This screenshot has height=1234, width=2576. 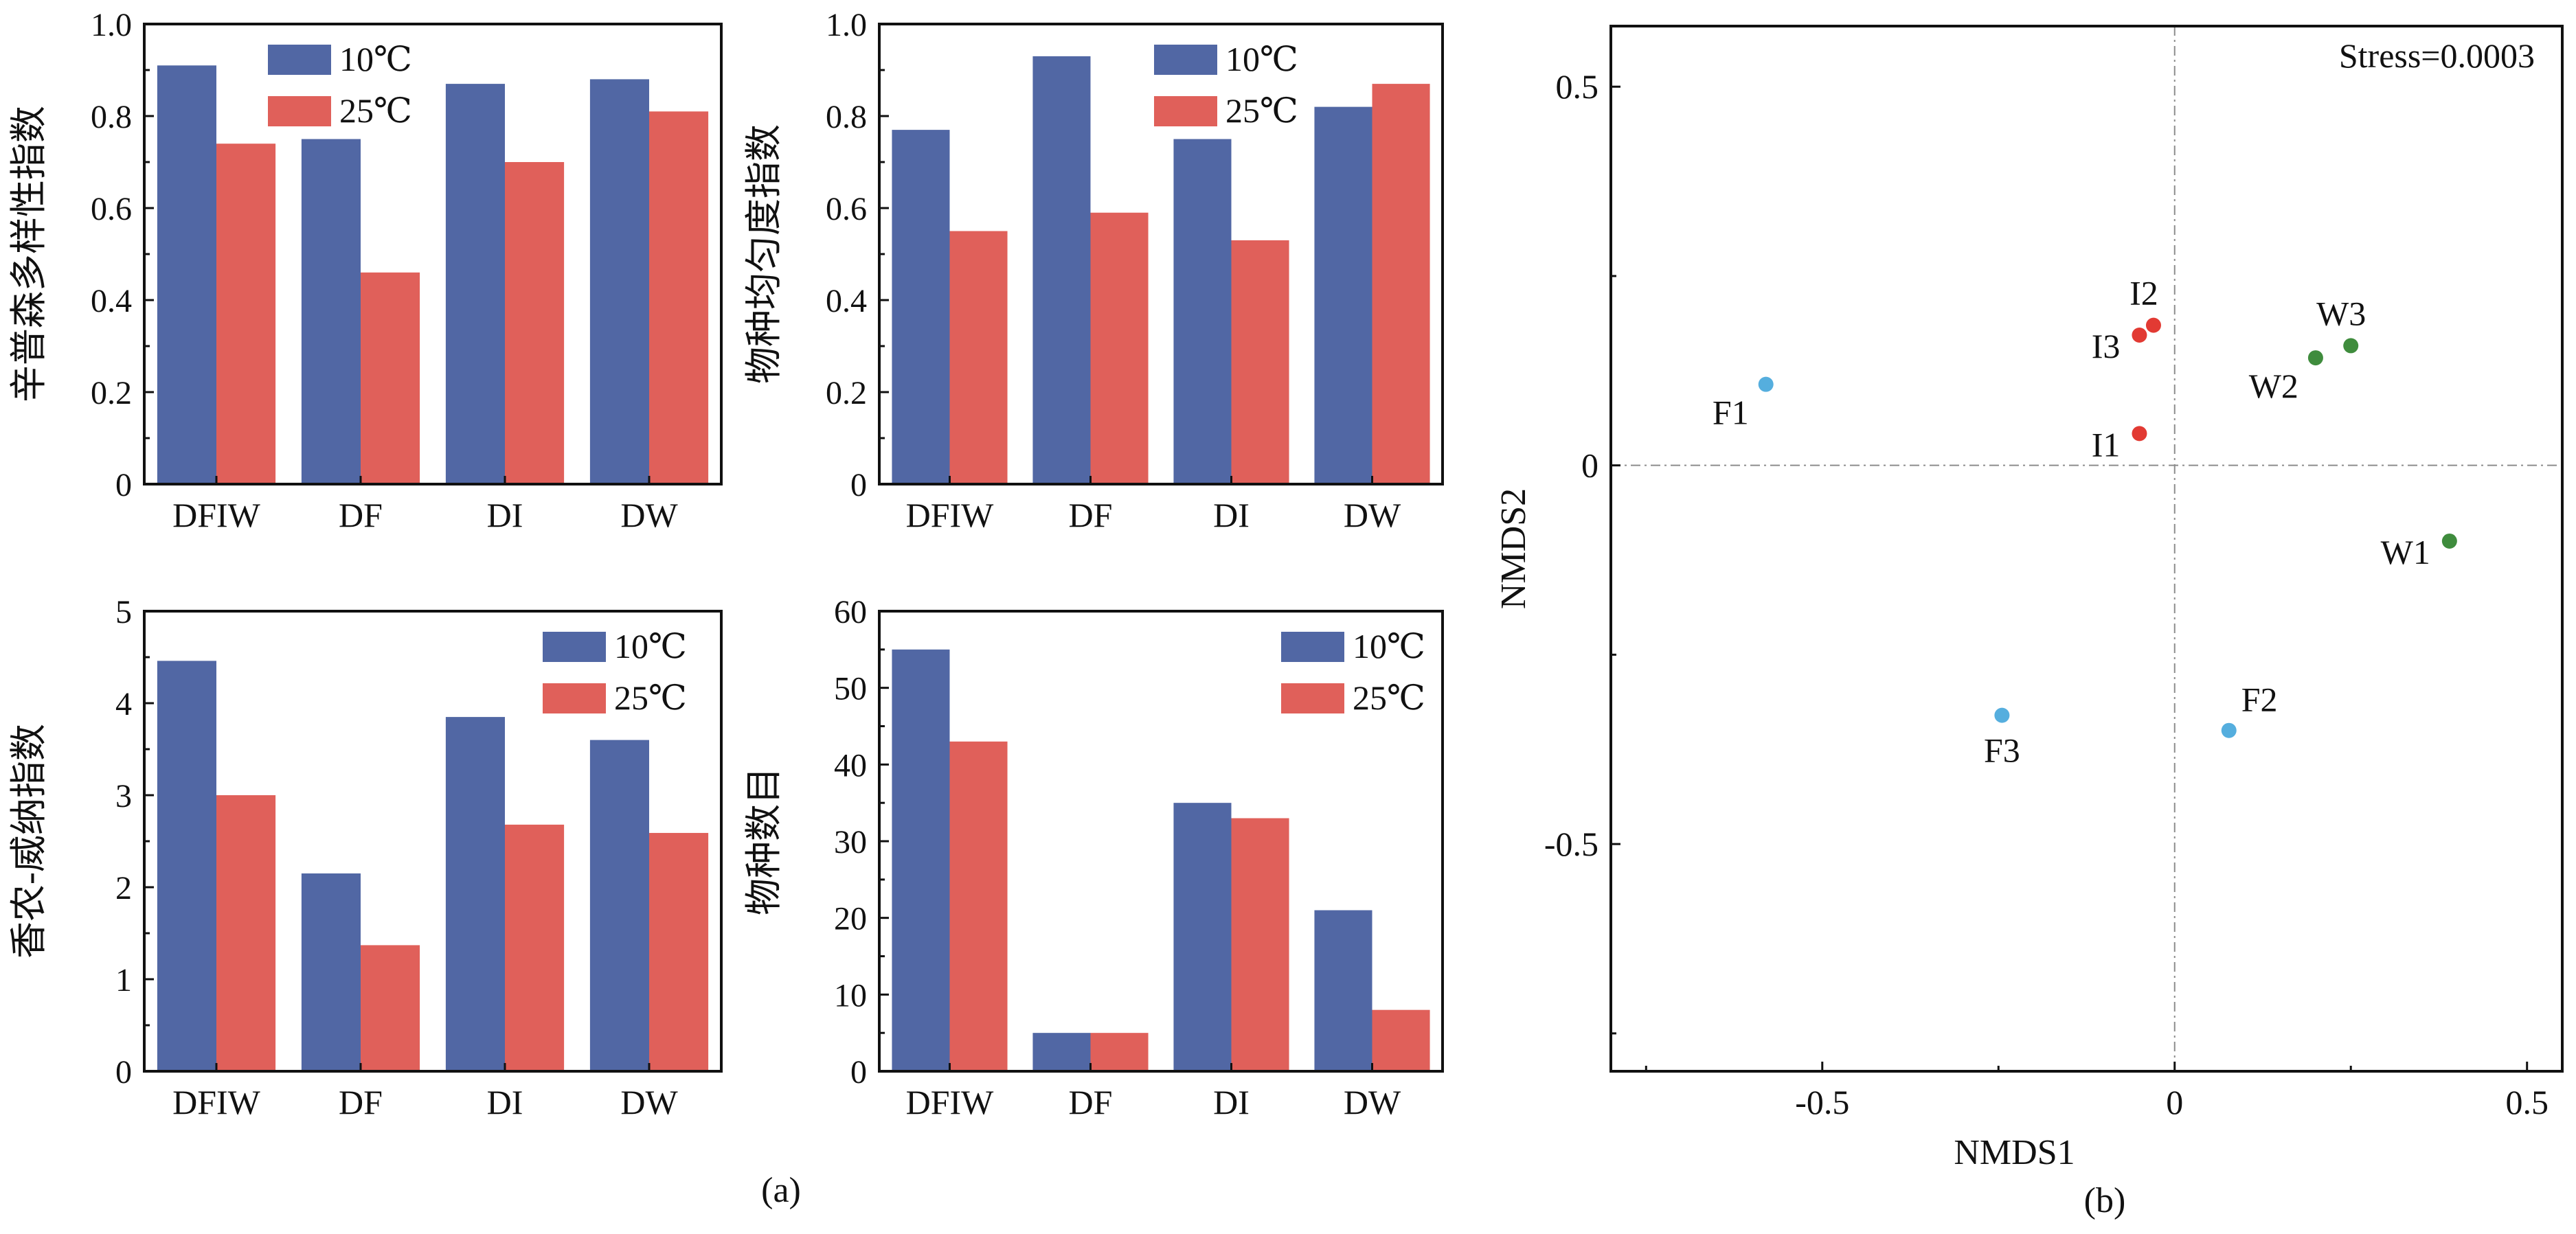 I want to click on y-tick-label: 40, so click(x=850, y=765).